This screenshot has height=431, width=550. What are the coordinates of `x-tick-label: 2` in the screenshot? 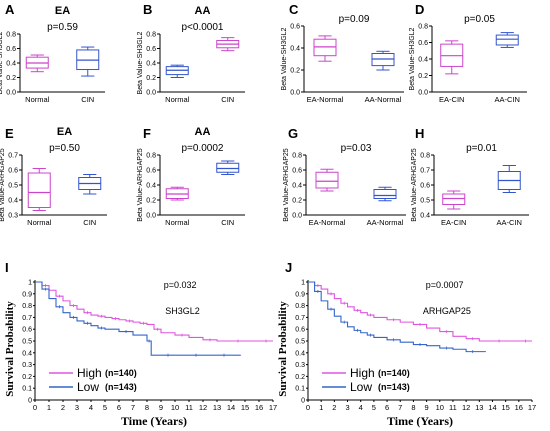 It's located at (63, 407).